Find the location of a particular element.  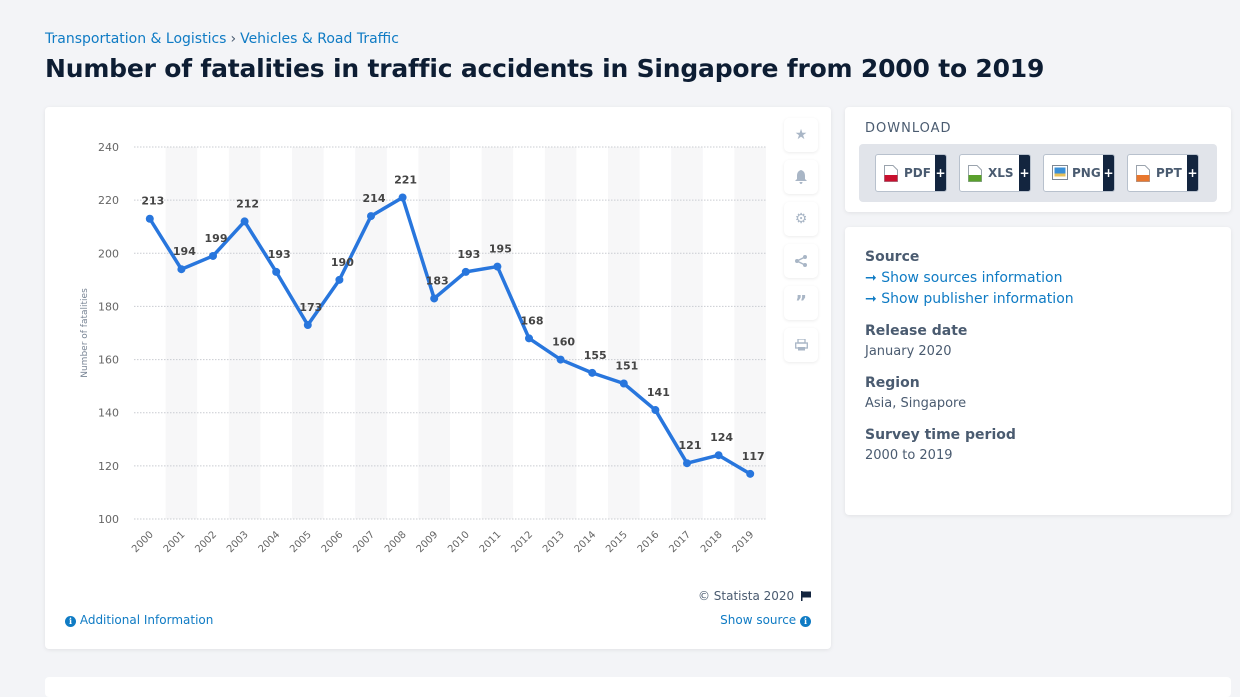

share-icon is located at coordinates (801, 261).